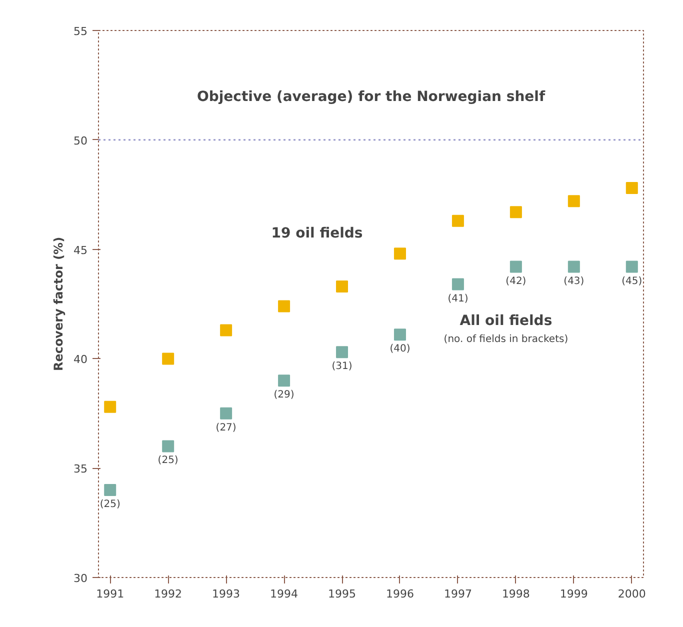 This screenshot has width=683, height=627. I want to click on x-tick-label: 1997, so click(458, 594).